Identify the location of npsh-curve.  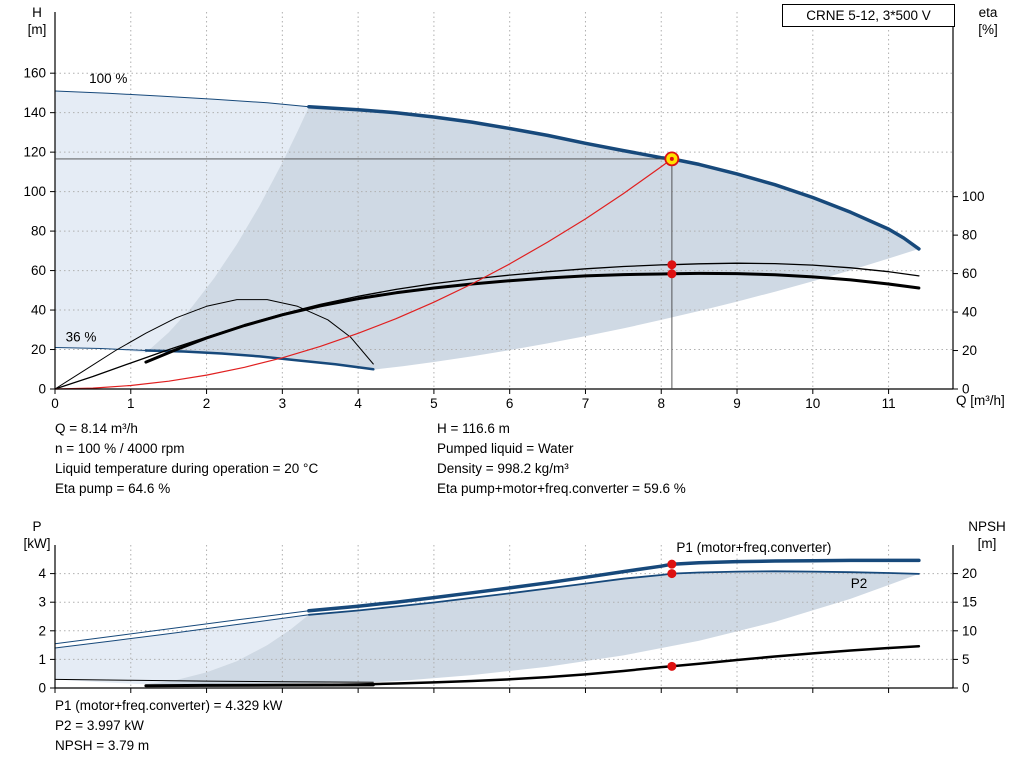
(614, 665).